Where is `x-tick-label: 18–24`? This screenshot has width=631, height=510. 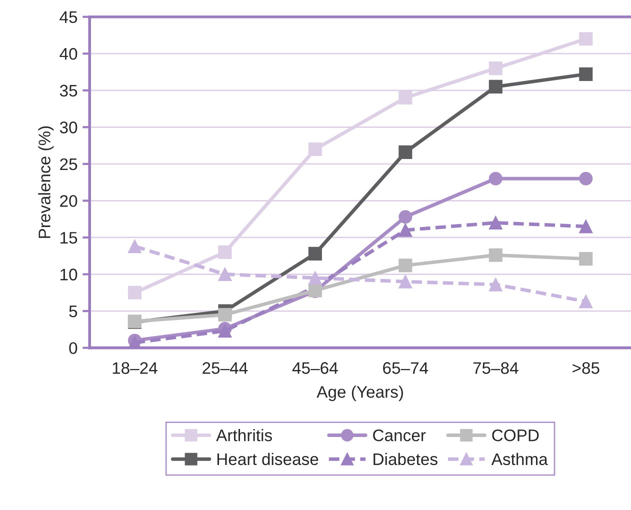
x-tick-label: 18–24 is located at coordinates (135, 368).